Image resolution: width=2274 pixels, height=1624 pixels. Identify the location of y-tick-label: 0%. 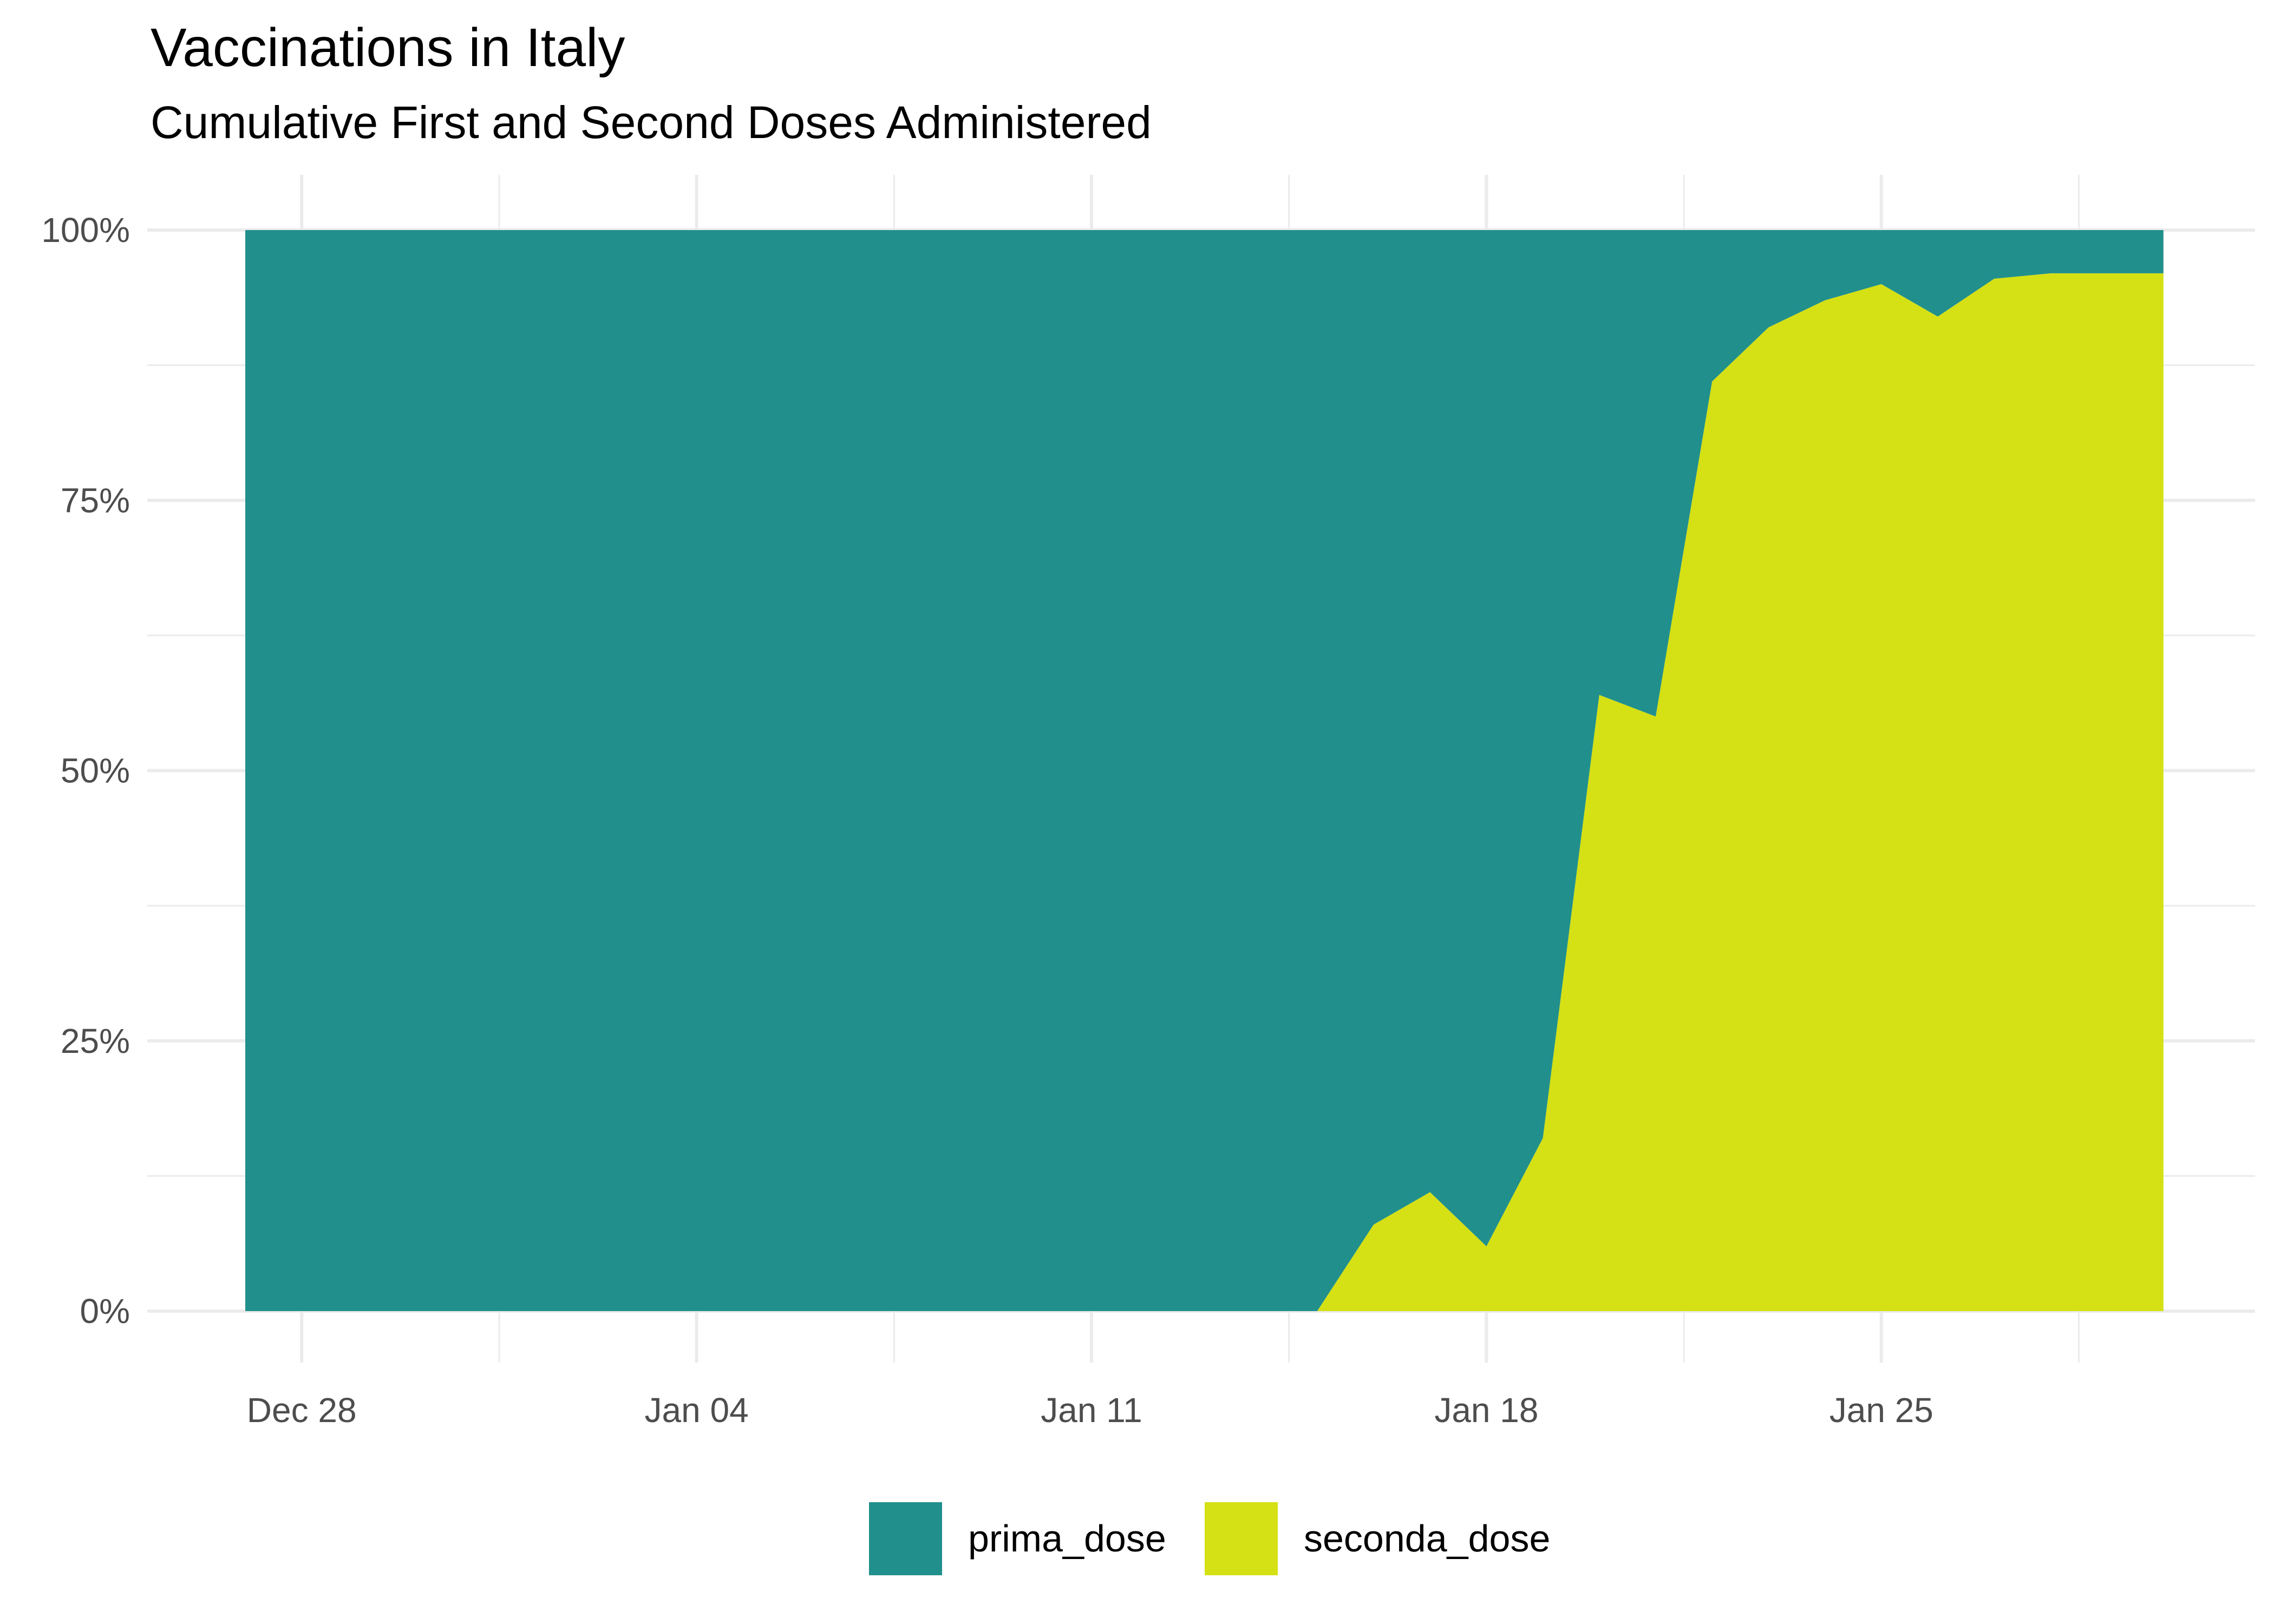
(105, 1311).